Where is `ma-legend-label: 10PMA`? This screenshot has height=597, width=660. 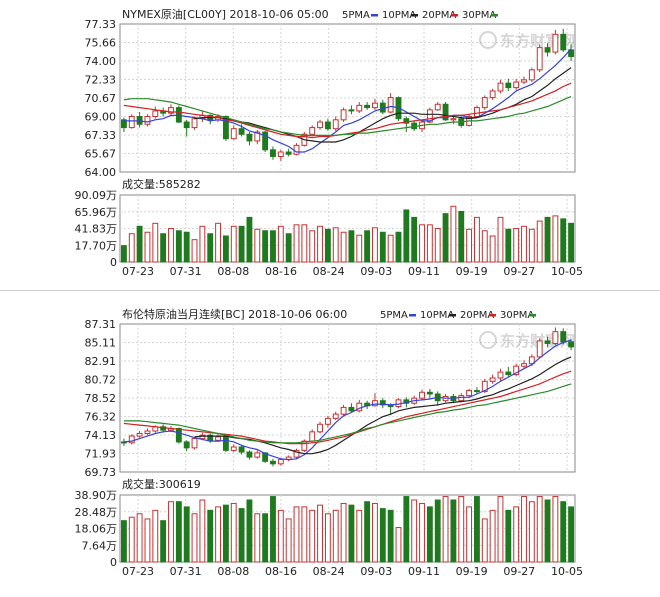 ma-legend-label: 10PMA is located at coordinates (399, 15).